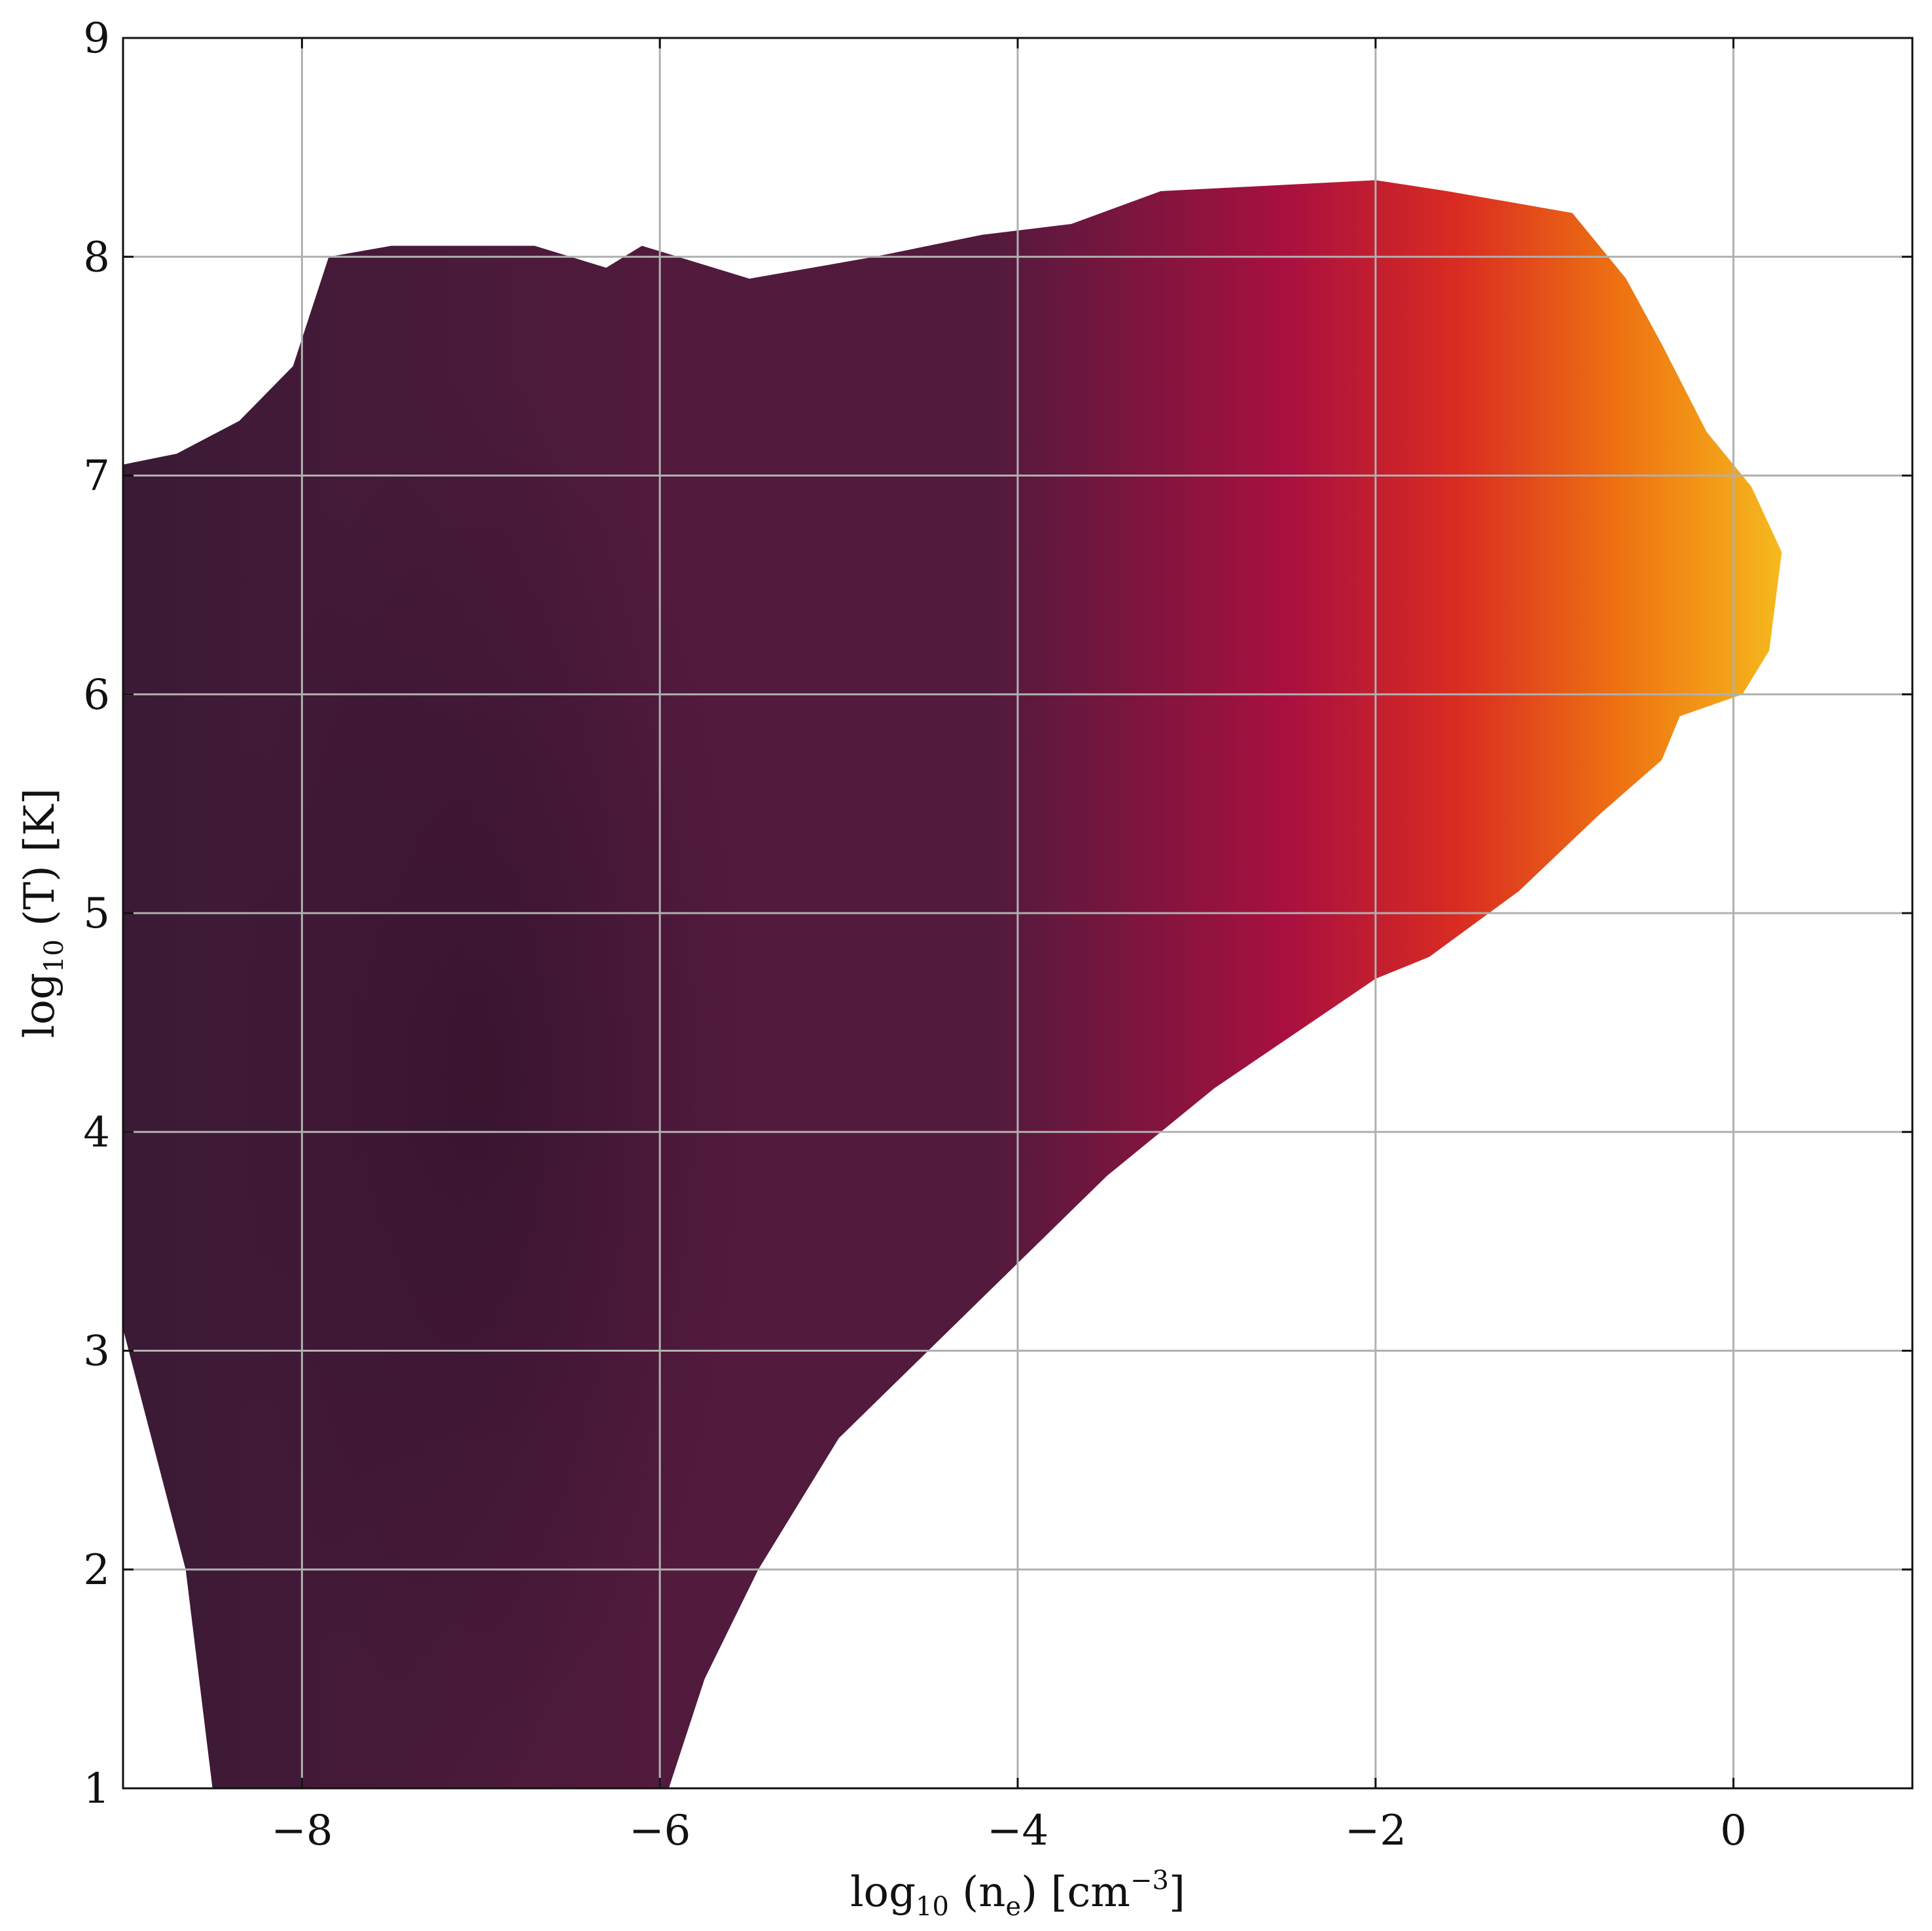 This screenshot has width=1932, height=1931. Describe the element at coordinates (42, 913) in the screenshot. I see `y-axis-title: log10 (T) [K]` at that location.